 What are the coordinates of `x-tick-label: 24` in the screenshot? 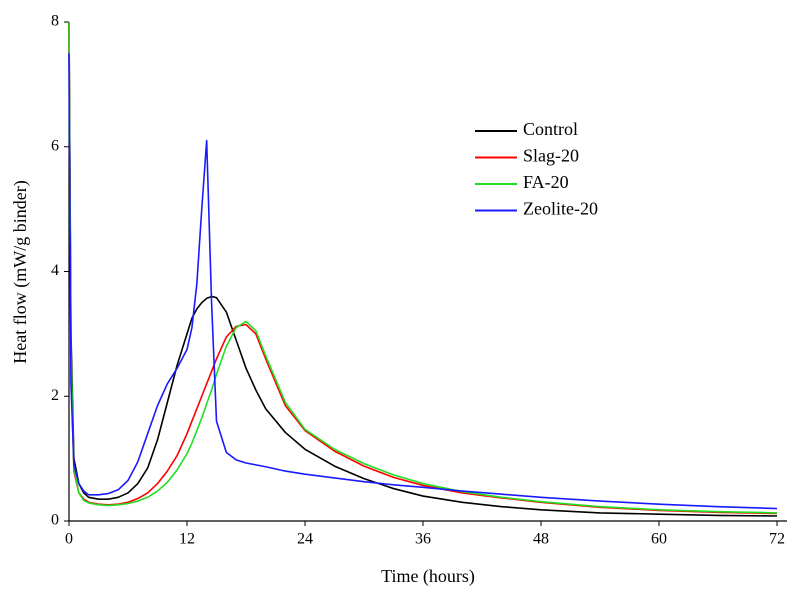 It's located at (305, 539).